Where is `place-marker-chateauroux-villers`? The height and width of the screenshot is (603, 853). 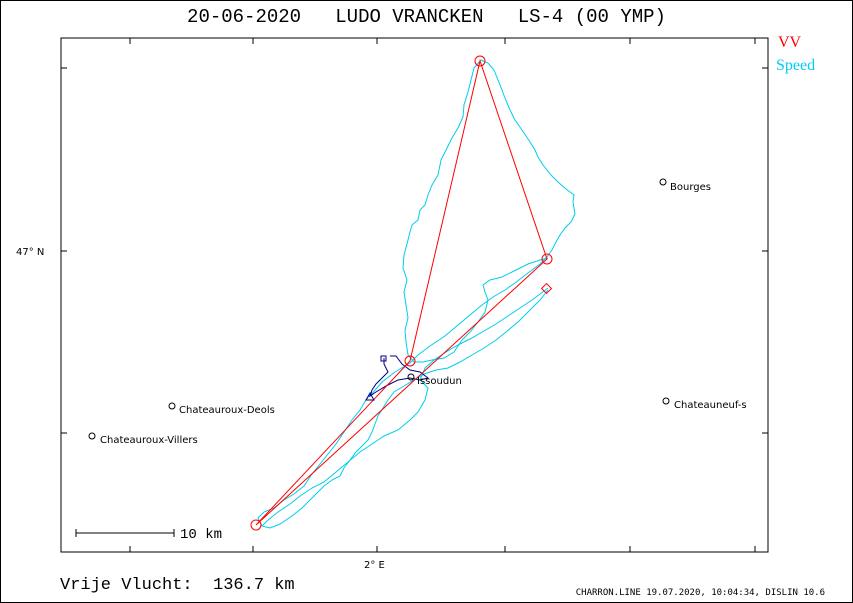
place-marker-chateauroux-villers is located at coordinates (92, 436).